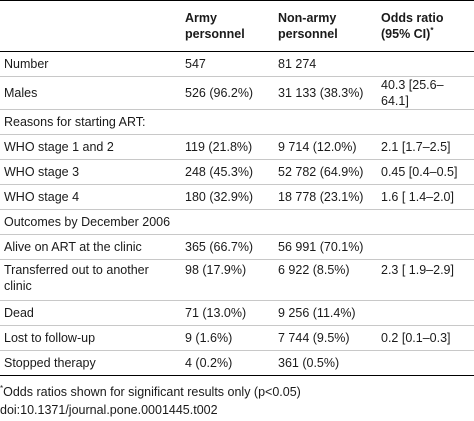 Image resolution: width=474 pixels, height=421 pixels. I want to click on header-army: Army personnel, so click(227, 26).